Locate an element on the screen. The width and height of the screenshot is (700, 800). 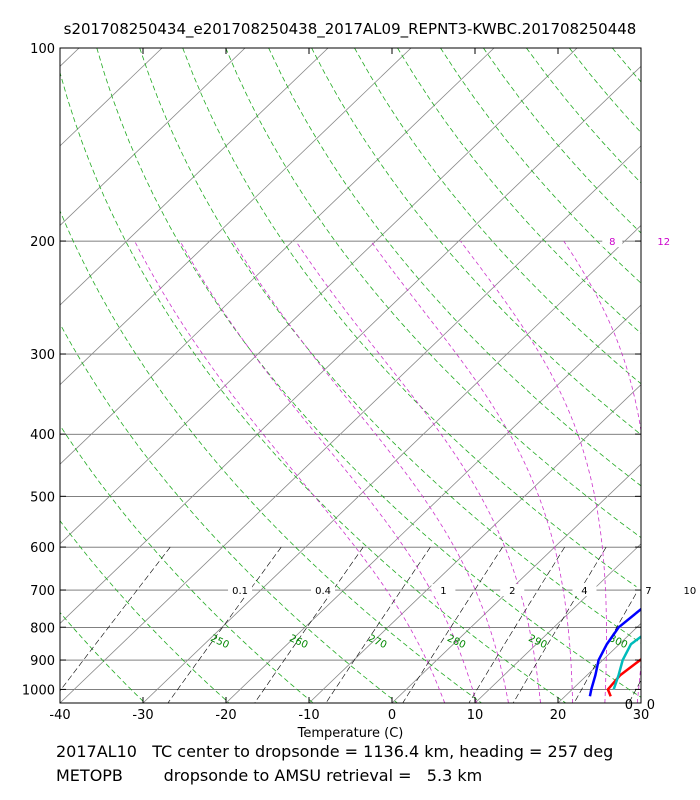
series-temperature-line is located at coordinates (623, 677).